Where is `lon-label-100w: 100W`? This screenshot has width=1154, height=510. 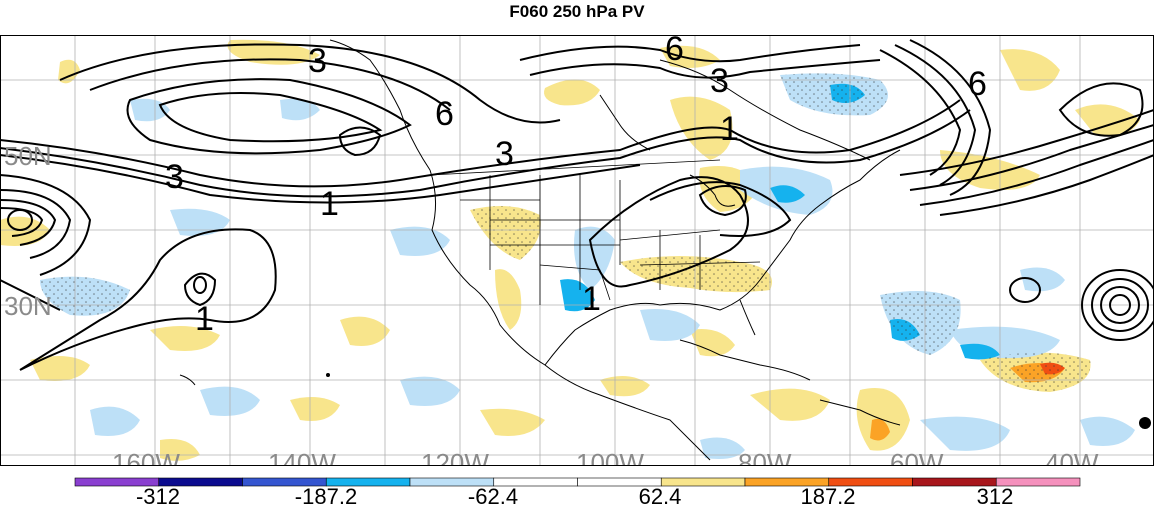
lon-label-100w: 100W is located at coordinates (610, 463).